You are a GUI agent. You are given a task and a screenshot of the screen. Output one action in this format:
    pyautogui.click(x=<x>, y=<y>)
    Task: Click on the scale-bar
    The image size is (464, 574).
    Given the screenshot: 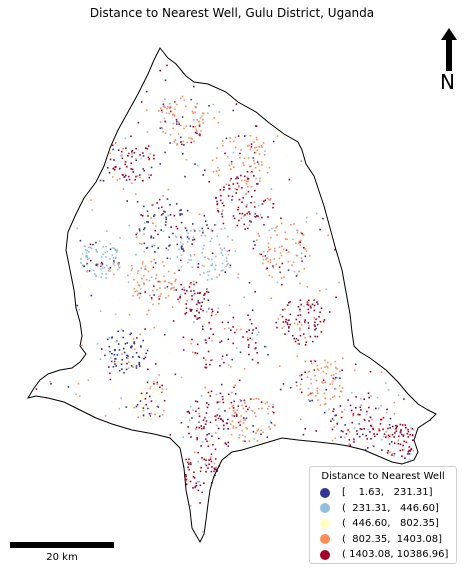 What is the action you would take?
    pyautogui.click(x=62, y=545)
    